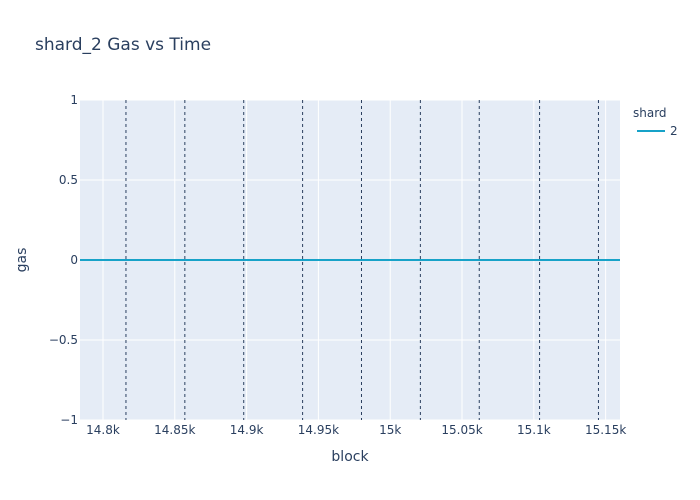  What do you see at coordinates (247, 430) in the screenshot?
I see `x-tick-label: 14.9k` at bounding box center [247, 430].